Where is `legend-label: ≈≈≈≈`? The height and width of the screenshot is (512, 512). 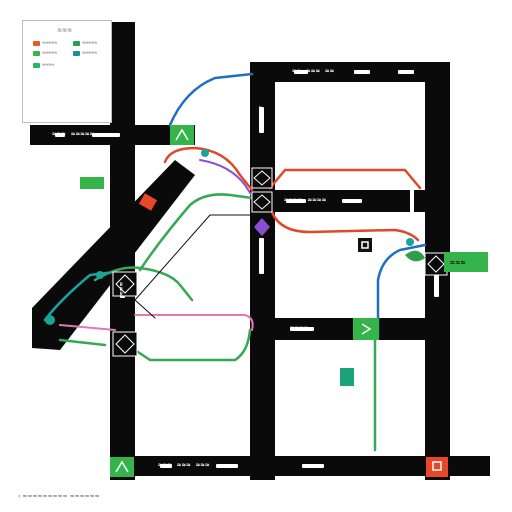 legend-label: ≈≈≈≈ is located at coordinates (48, 65).